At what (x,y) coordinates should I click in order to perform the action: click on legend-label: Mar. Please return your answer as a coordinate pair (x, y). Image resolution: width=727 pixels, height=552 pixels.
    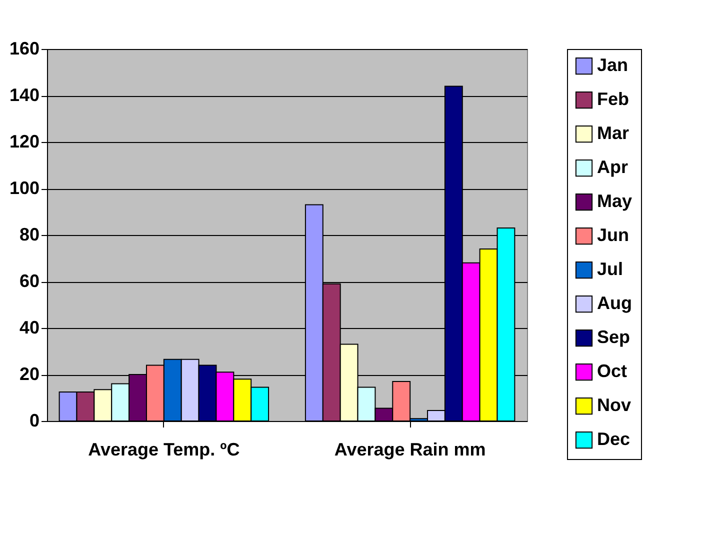
    Looking at the image, I should click on (613, 133).